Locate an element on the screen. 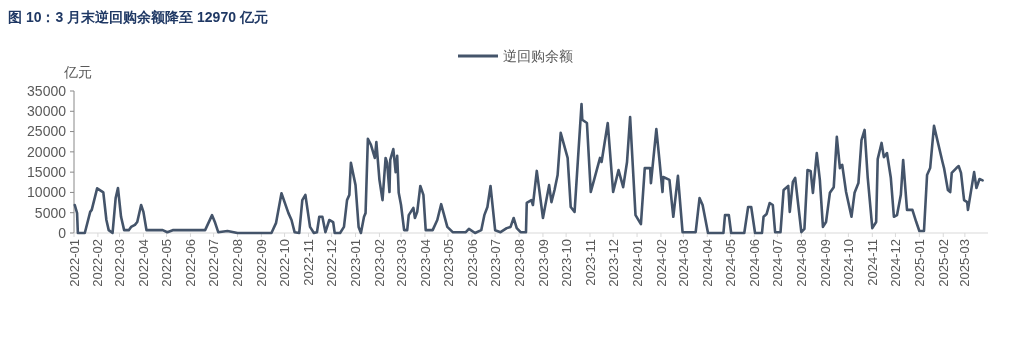 The height and width of the screenshot is (338, 1027). x-tick-label: 2025-01 is located at coordinates (919, 263).